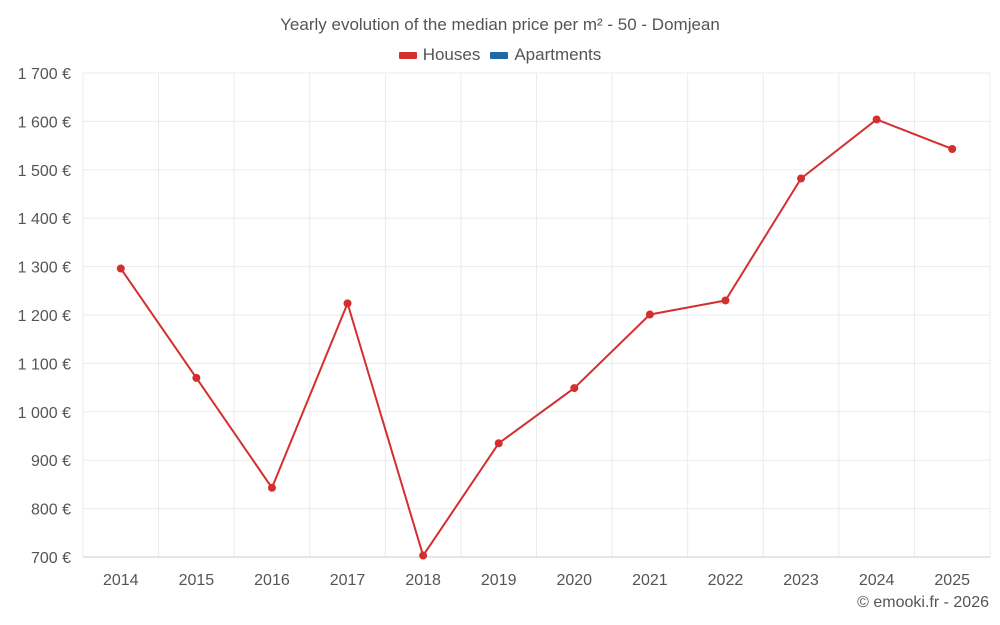  What do you see at coordinates (44, 413) in the screenshot?
I see `y-tick-label: 1 000 €` at bounding box center [44, 413].